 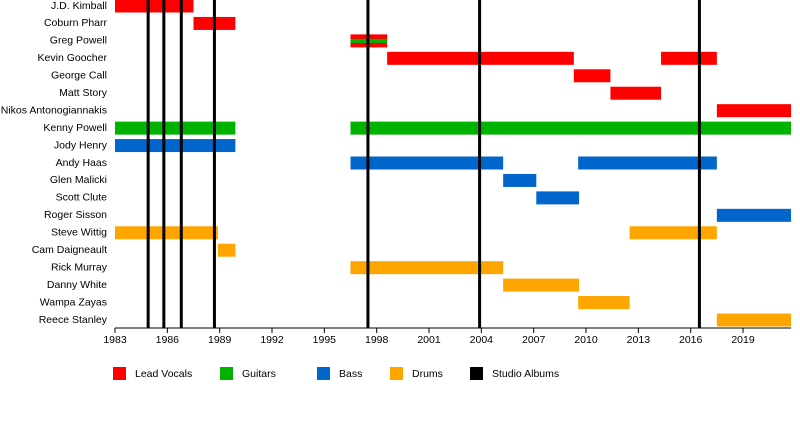 What do you see at coordinates (586, 340) in the screenshot?
I see `x-tick-label: 2010` at bounding box center [586, 340].